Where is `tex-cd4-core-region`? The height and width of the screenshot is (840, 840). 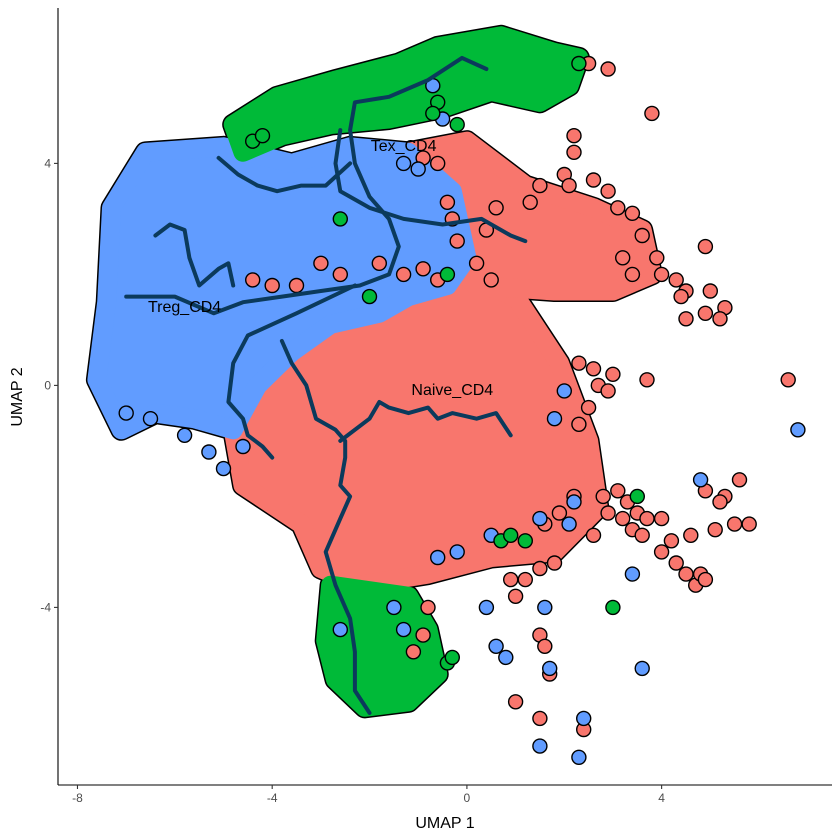 tex-cd4-core-region is located at coordinates (406, 94).